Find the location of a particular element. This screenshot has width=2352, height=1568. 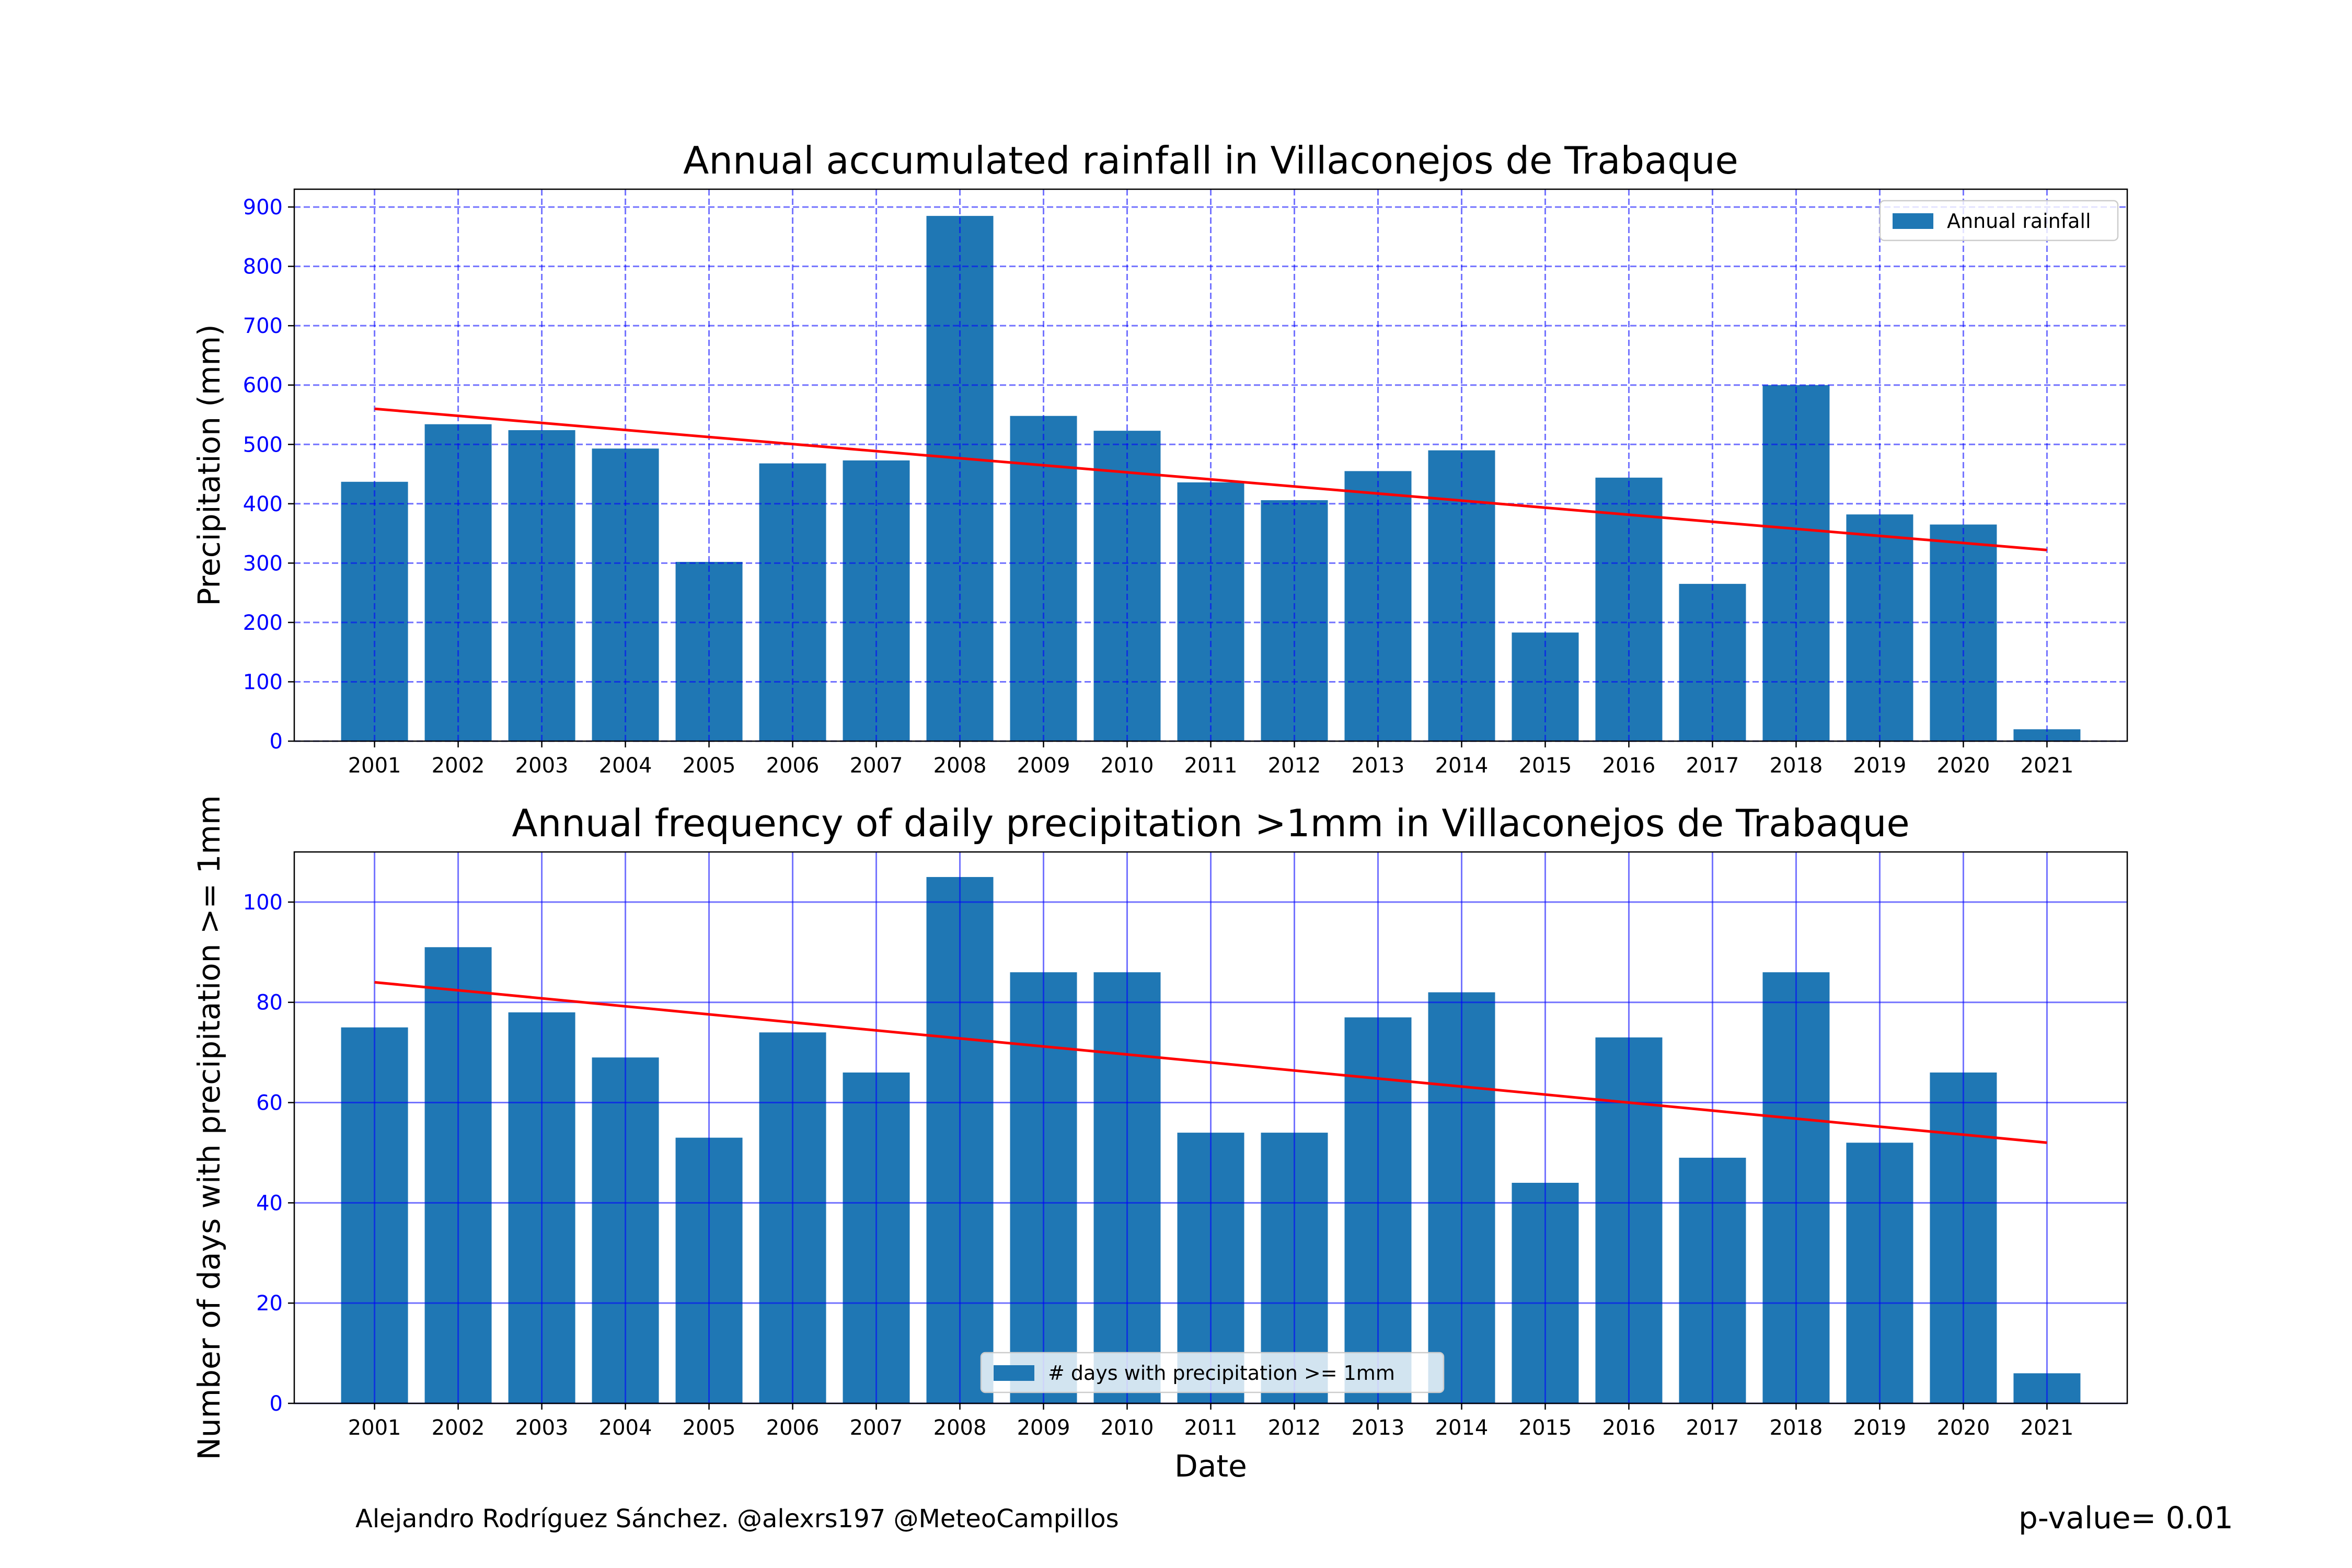

y-tick-label: 800 is located at coordinates (263, 267).